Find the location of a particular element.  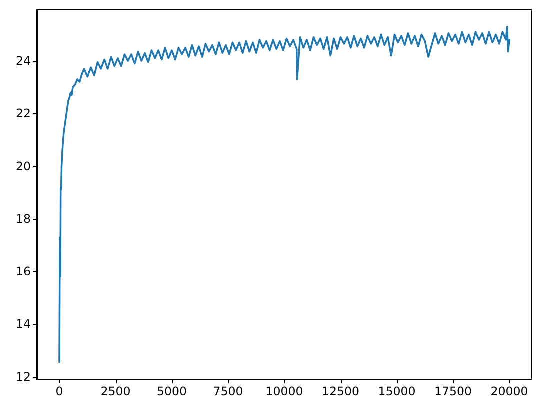

y-tick-label: 16 is located at coordinates (23, 271).